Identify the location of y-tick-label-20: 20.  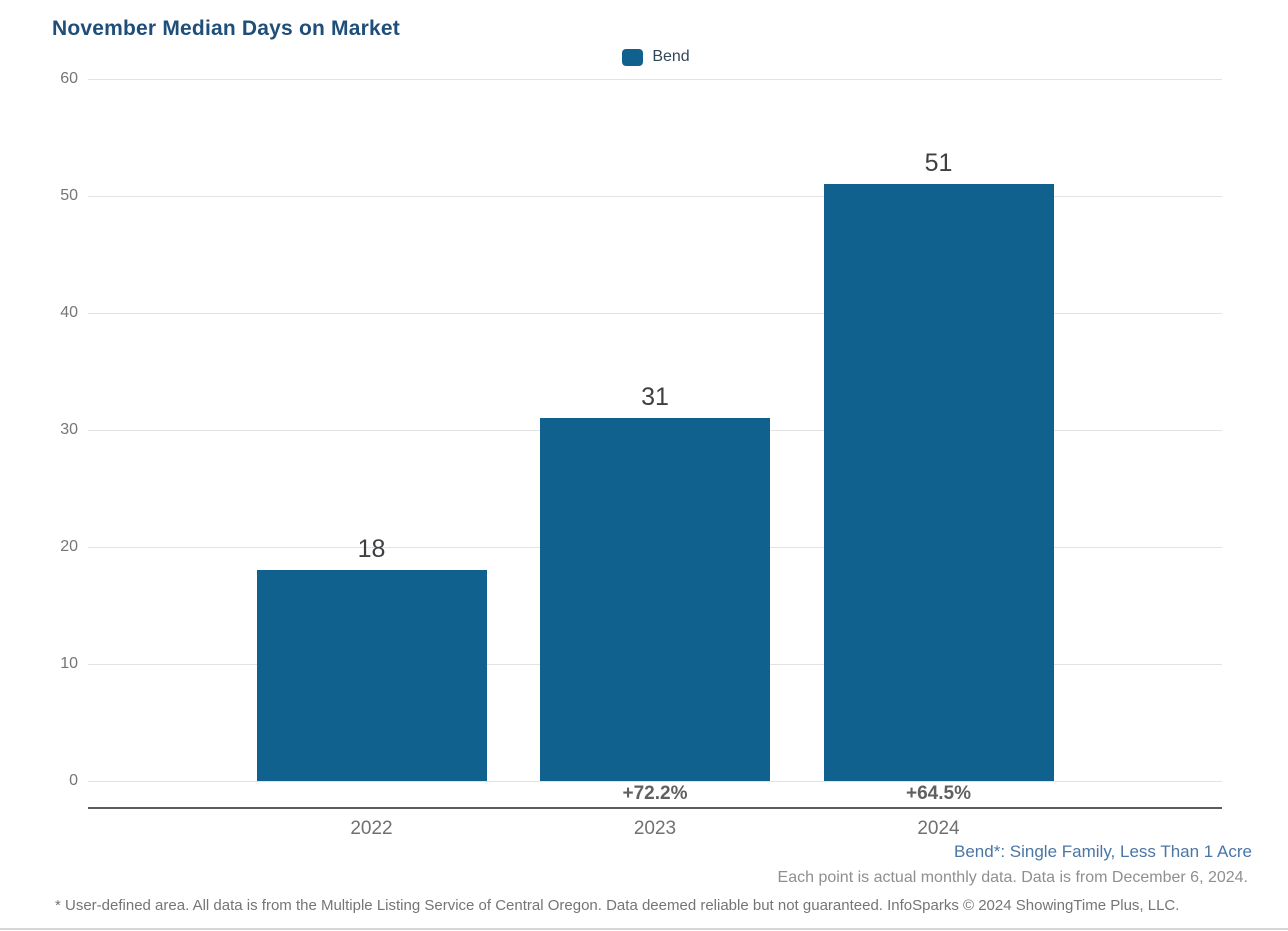
(69, 546).